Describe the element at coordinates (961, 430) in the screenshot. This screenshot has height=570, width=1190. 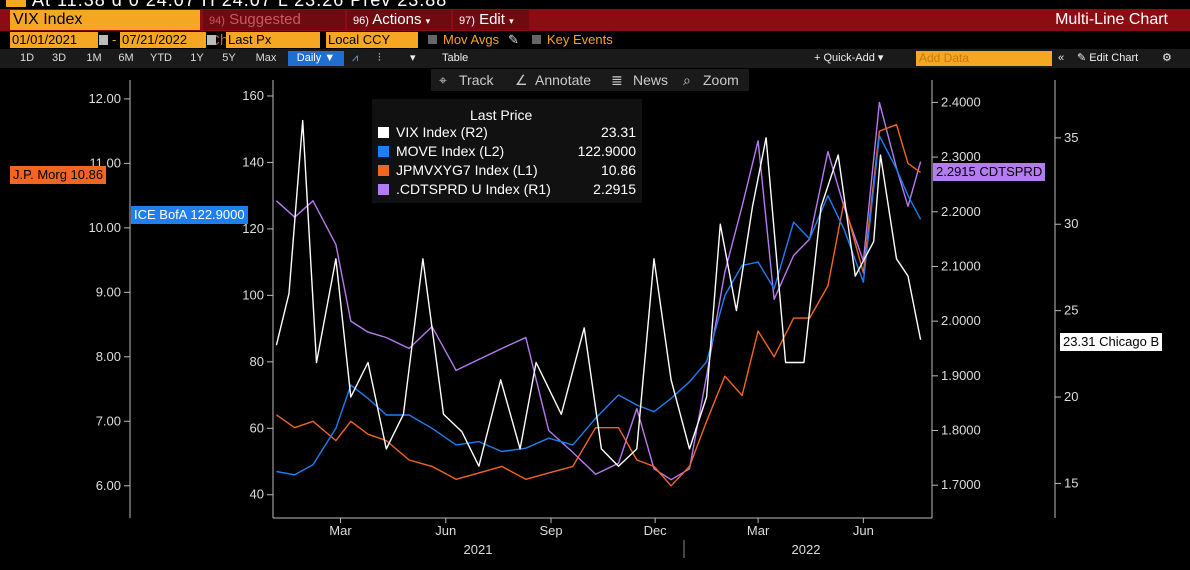
I see `axis-tick-label: 1.8000` at that location.